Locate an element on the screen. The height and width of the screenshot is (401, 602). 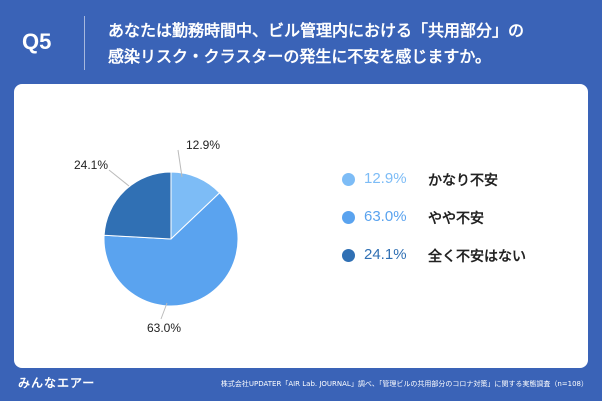
question-line-1: あなたは勤務時間中、ビル管理内における「共用部分」の is located at coordinates (316, 30).